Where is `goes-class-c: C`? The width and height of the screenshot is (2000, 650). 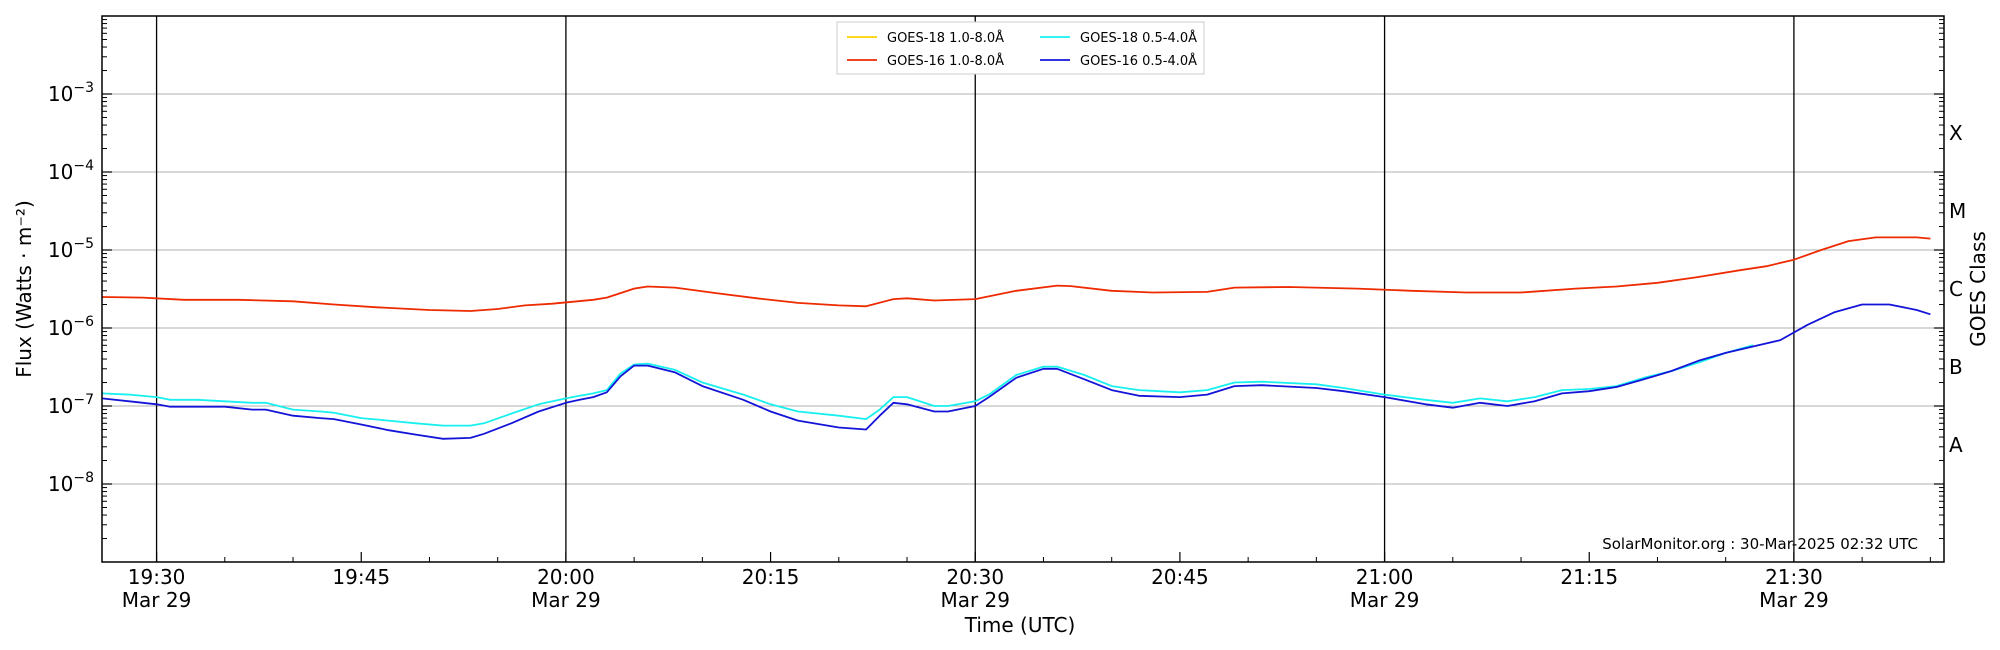
goes-class-c: C is located at coordinates (1956, 289).